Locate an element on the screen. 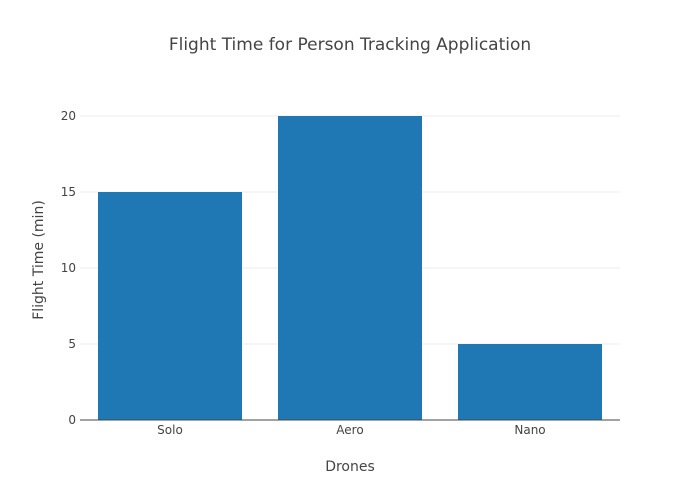 The width and height of the screenshot is (700, 500). x-axis-label: Drones is located at coordinates (350, 467).